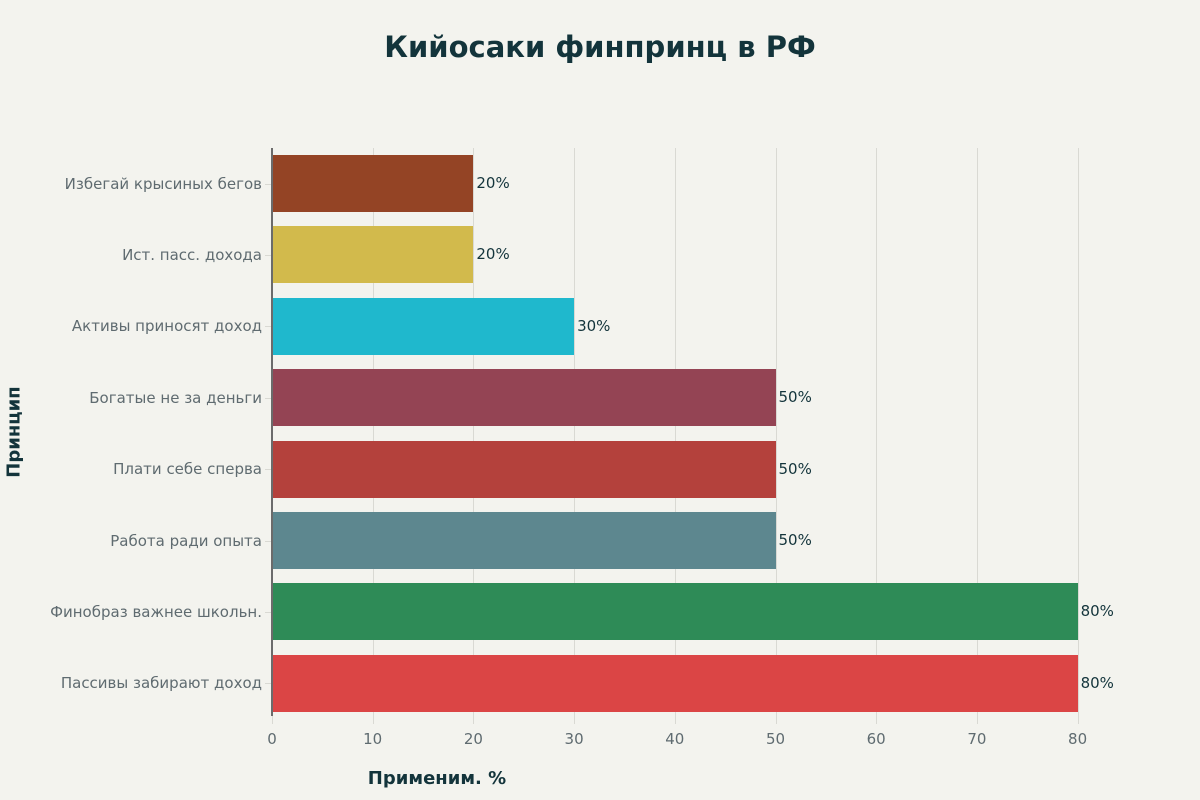  Describe the element at coordinates (186, 540) in the screenshot. I see `y-tick-label: Работа ради опыта` at that location.